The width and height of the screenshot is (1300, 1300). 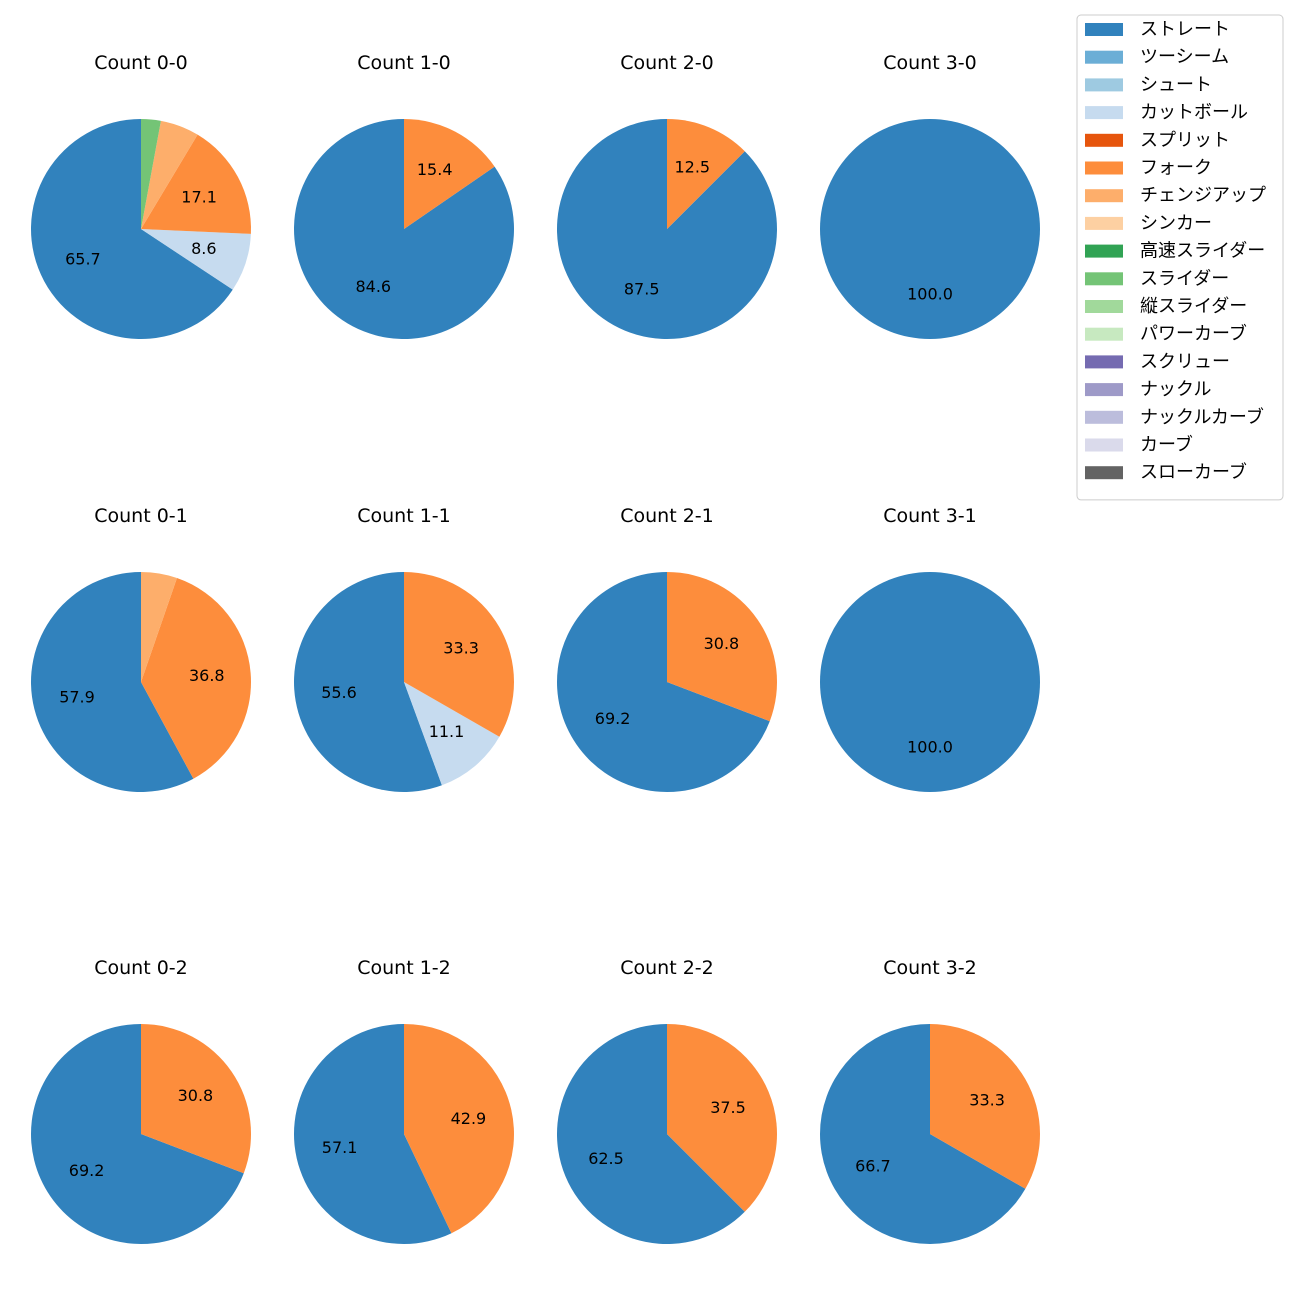 What do you see at coordinates (1166, 445) in the screenshot?
I see `legend-label: カーブ` at bounding box center [1166, 445].